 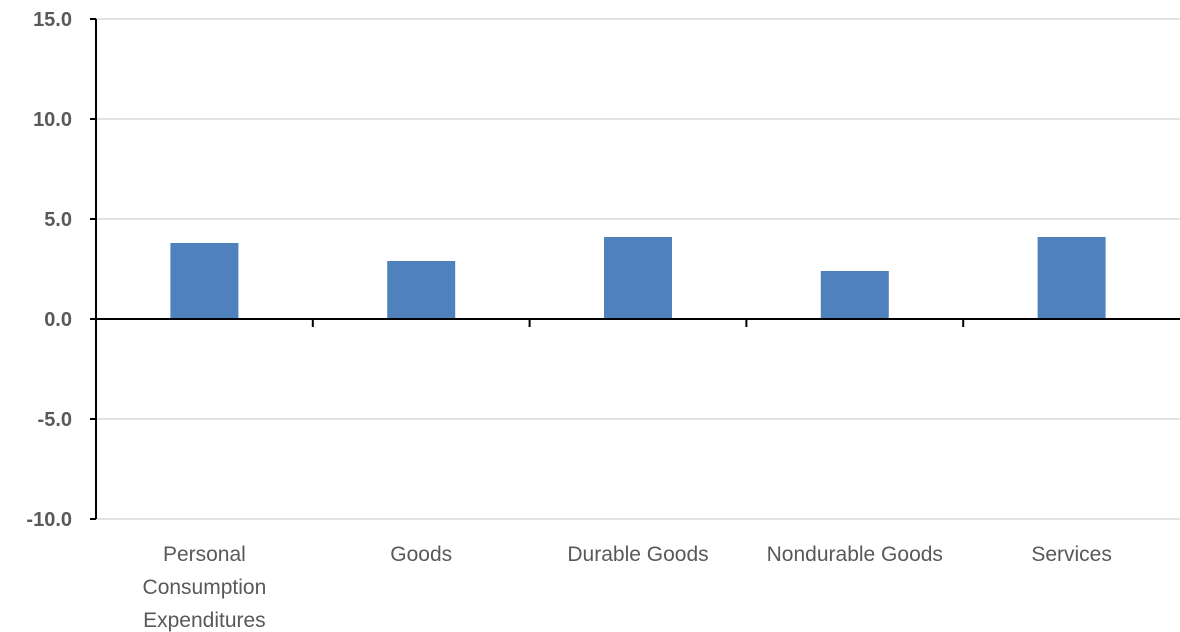 What do you see at coordinates (52, 120) in the screenshot?
I see `y-tick-label: 10.0` at bounding box center [52, 120].